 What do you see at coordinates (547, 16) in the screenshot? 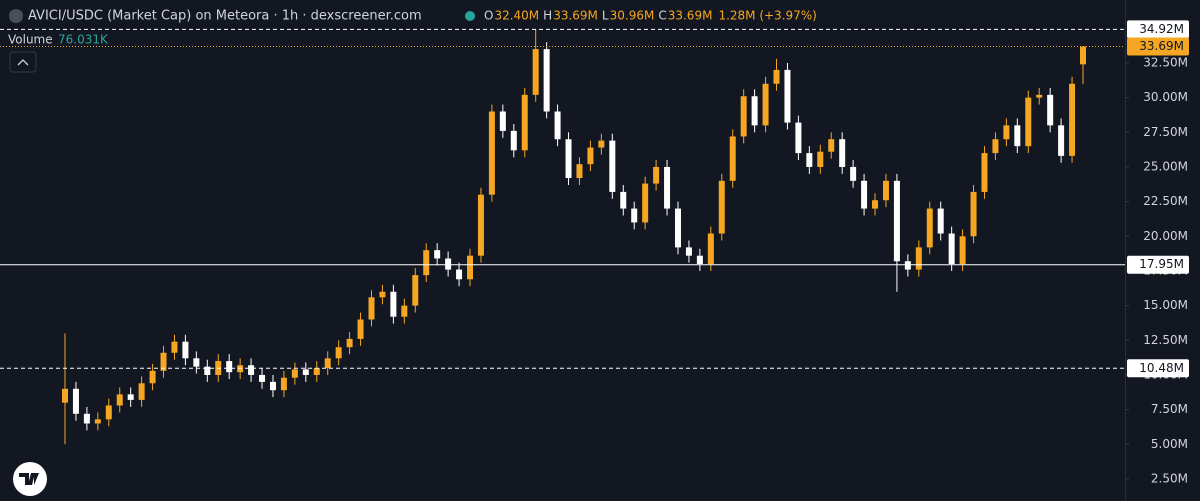
I see `legend-key: H` at bounding box center [547, 16].